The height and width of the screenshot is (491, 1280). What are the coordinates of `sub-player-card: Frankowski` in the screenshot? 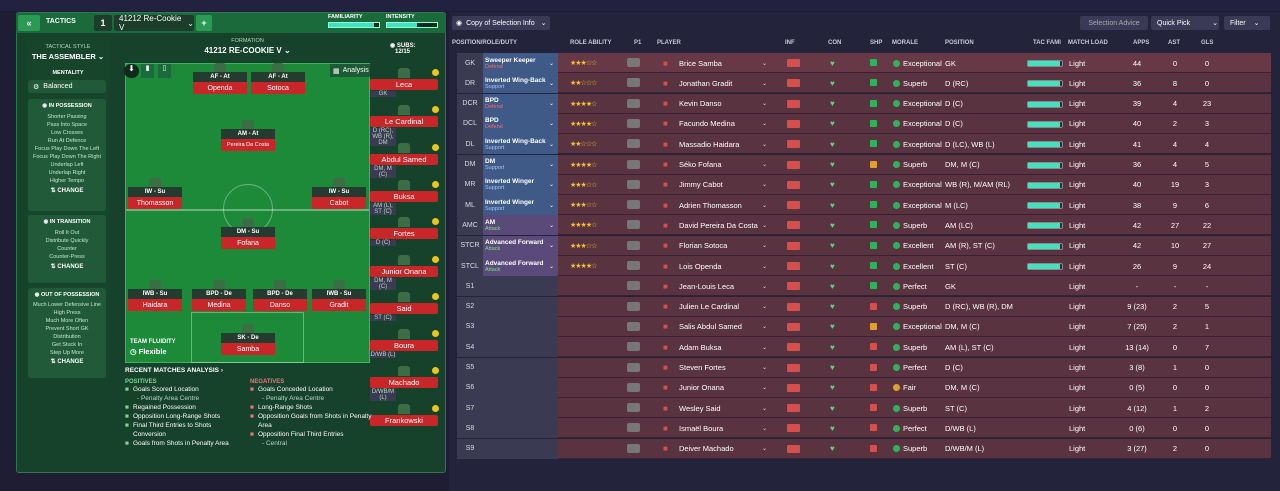 It's located at (404, 425).